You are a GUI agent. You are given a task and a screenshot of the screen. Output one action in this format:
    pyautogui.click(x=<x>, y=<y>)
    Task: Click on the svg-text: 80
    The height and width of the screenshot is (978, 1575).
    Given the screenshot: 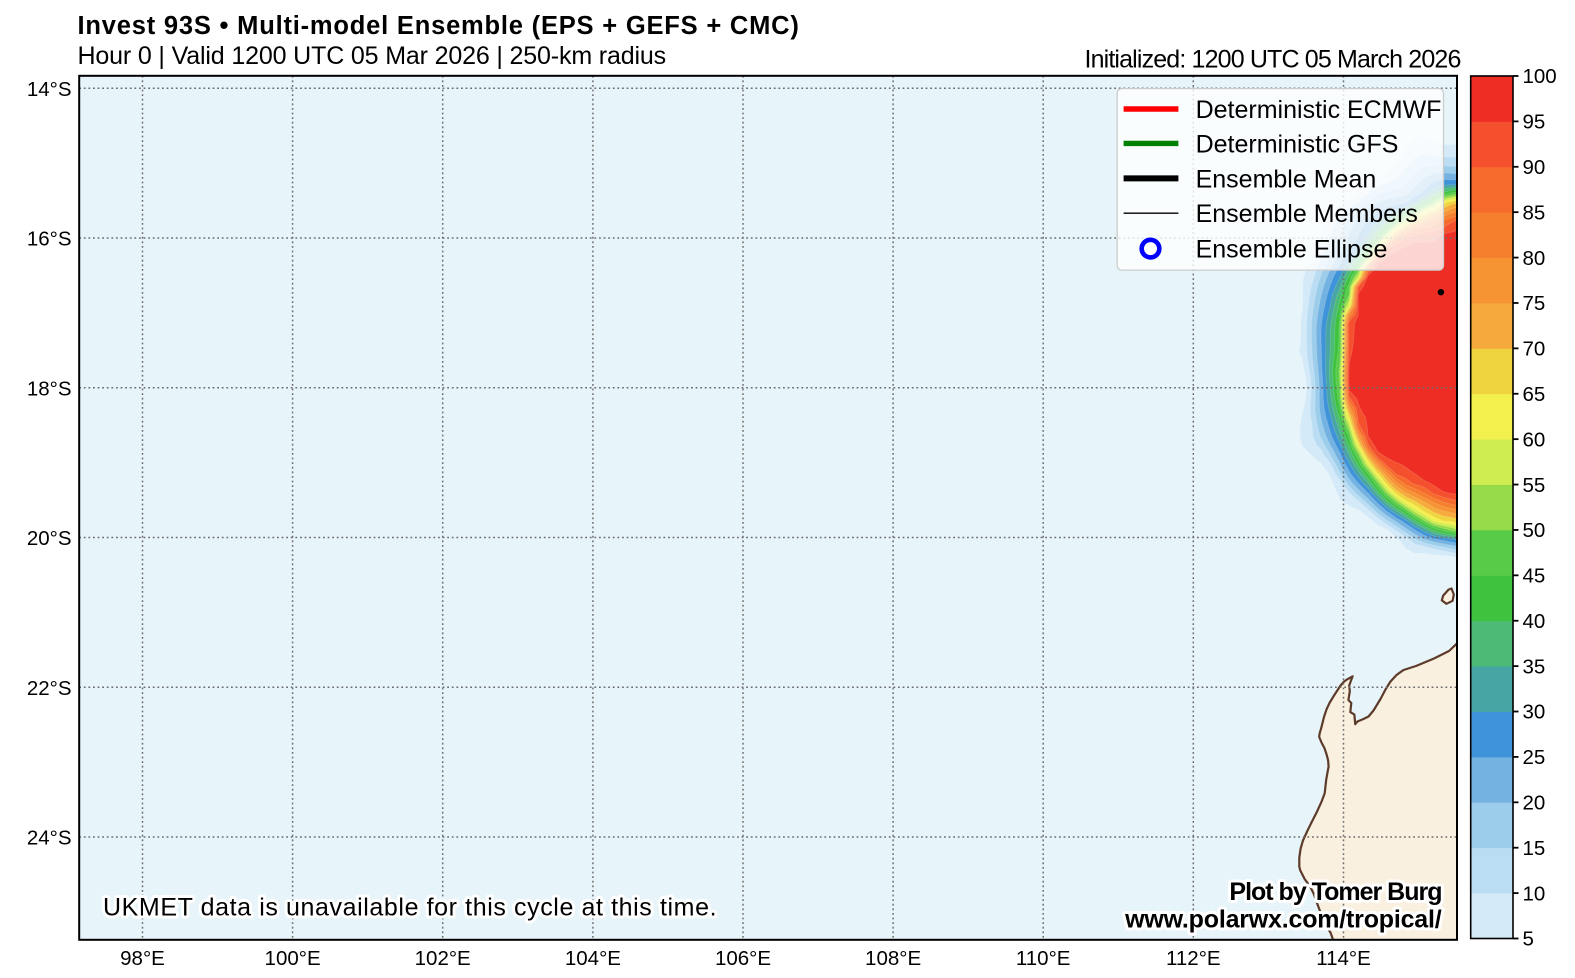 What is the action you would take?
    pyautogui.click(x=1534, y=258)
    